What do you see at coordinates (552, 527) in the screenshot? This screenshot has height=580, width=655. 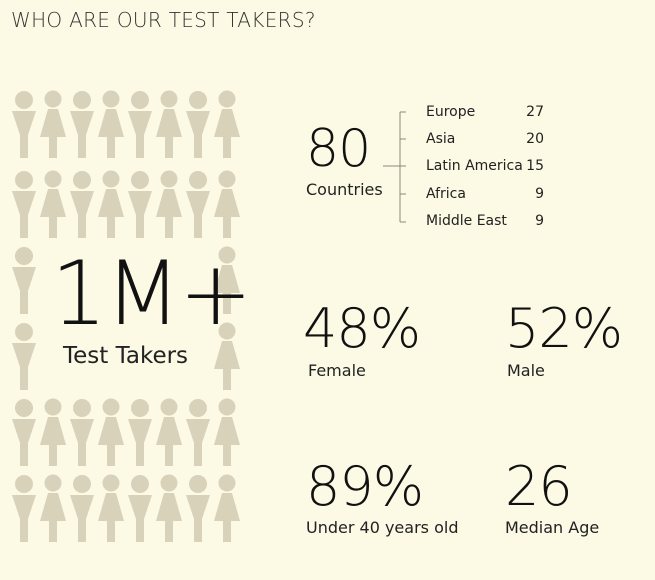 I see `median-age-label: Median Age` at bounding box center [552, 527].